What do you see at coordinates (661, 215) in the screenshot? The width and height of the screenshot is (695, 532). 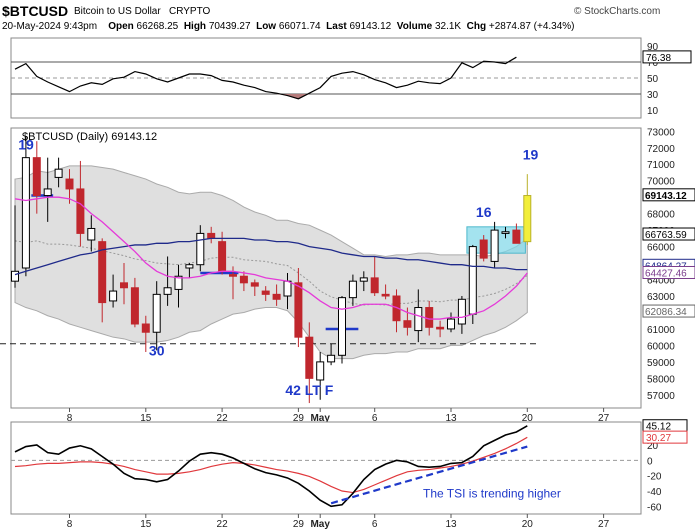 I see `price-y-tick: 68000` at bounding box center [661, 215].